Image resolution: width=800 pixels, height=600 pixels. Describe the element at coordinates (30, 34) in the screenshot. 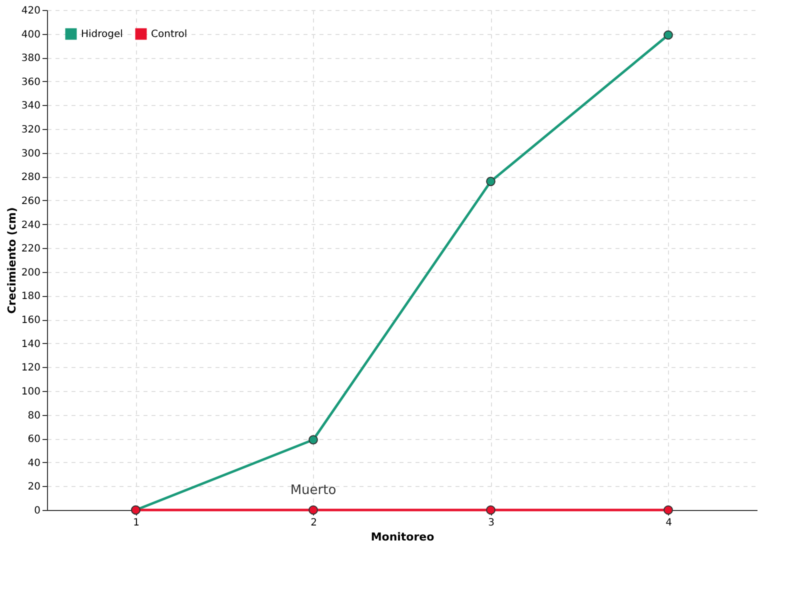

I see `y-tick-label: 400` at that location.